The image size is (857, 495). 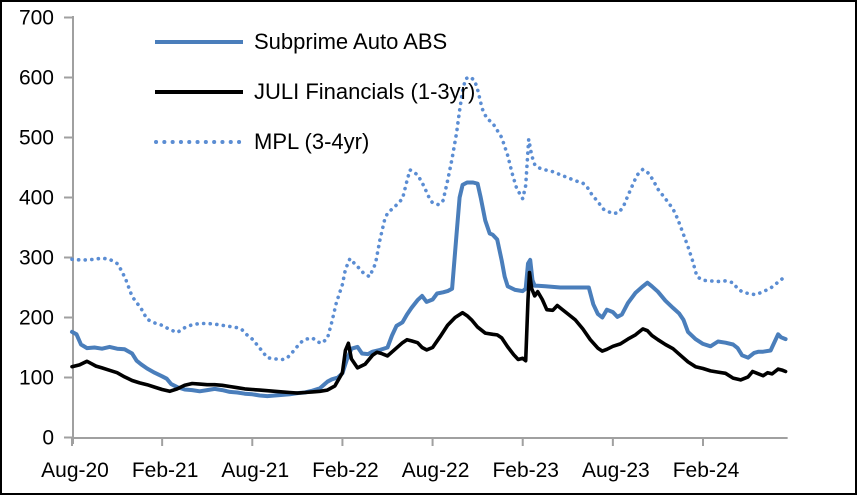 I want to click on y-tick-label: 700, so click(x=36, y=18).